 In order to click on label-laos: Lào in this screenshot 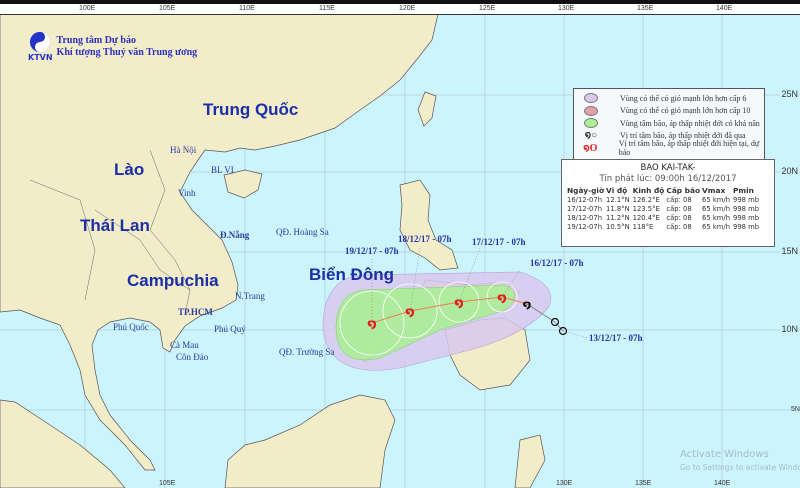, I will do `click(129, 169)`.